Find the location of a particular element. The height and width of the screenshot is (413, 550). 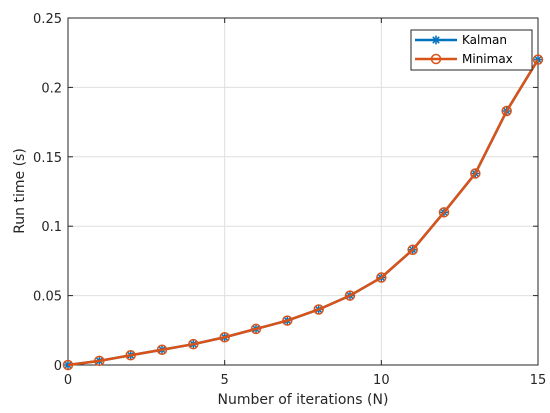

legend: Kalman Minimax is located at coordinates (471, 50).